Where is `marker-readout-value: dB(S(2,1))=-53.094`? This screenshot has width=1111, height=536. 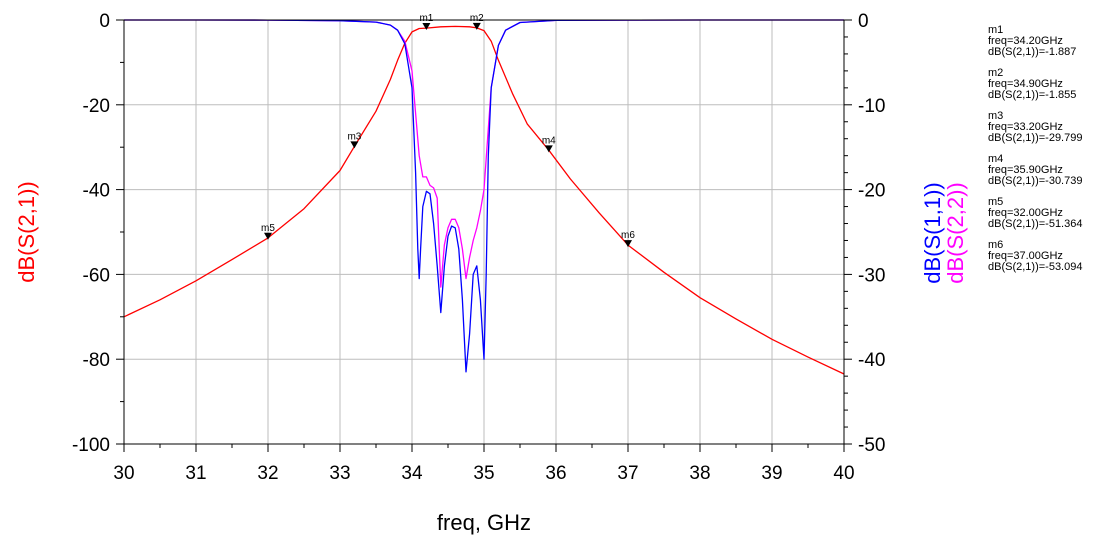 marker-readout-value: dB(S(2,1))=-53.094 is located at coordinates (1035, 267).